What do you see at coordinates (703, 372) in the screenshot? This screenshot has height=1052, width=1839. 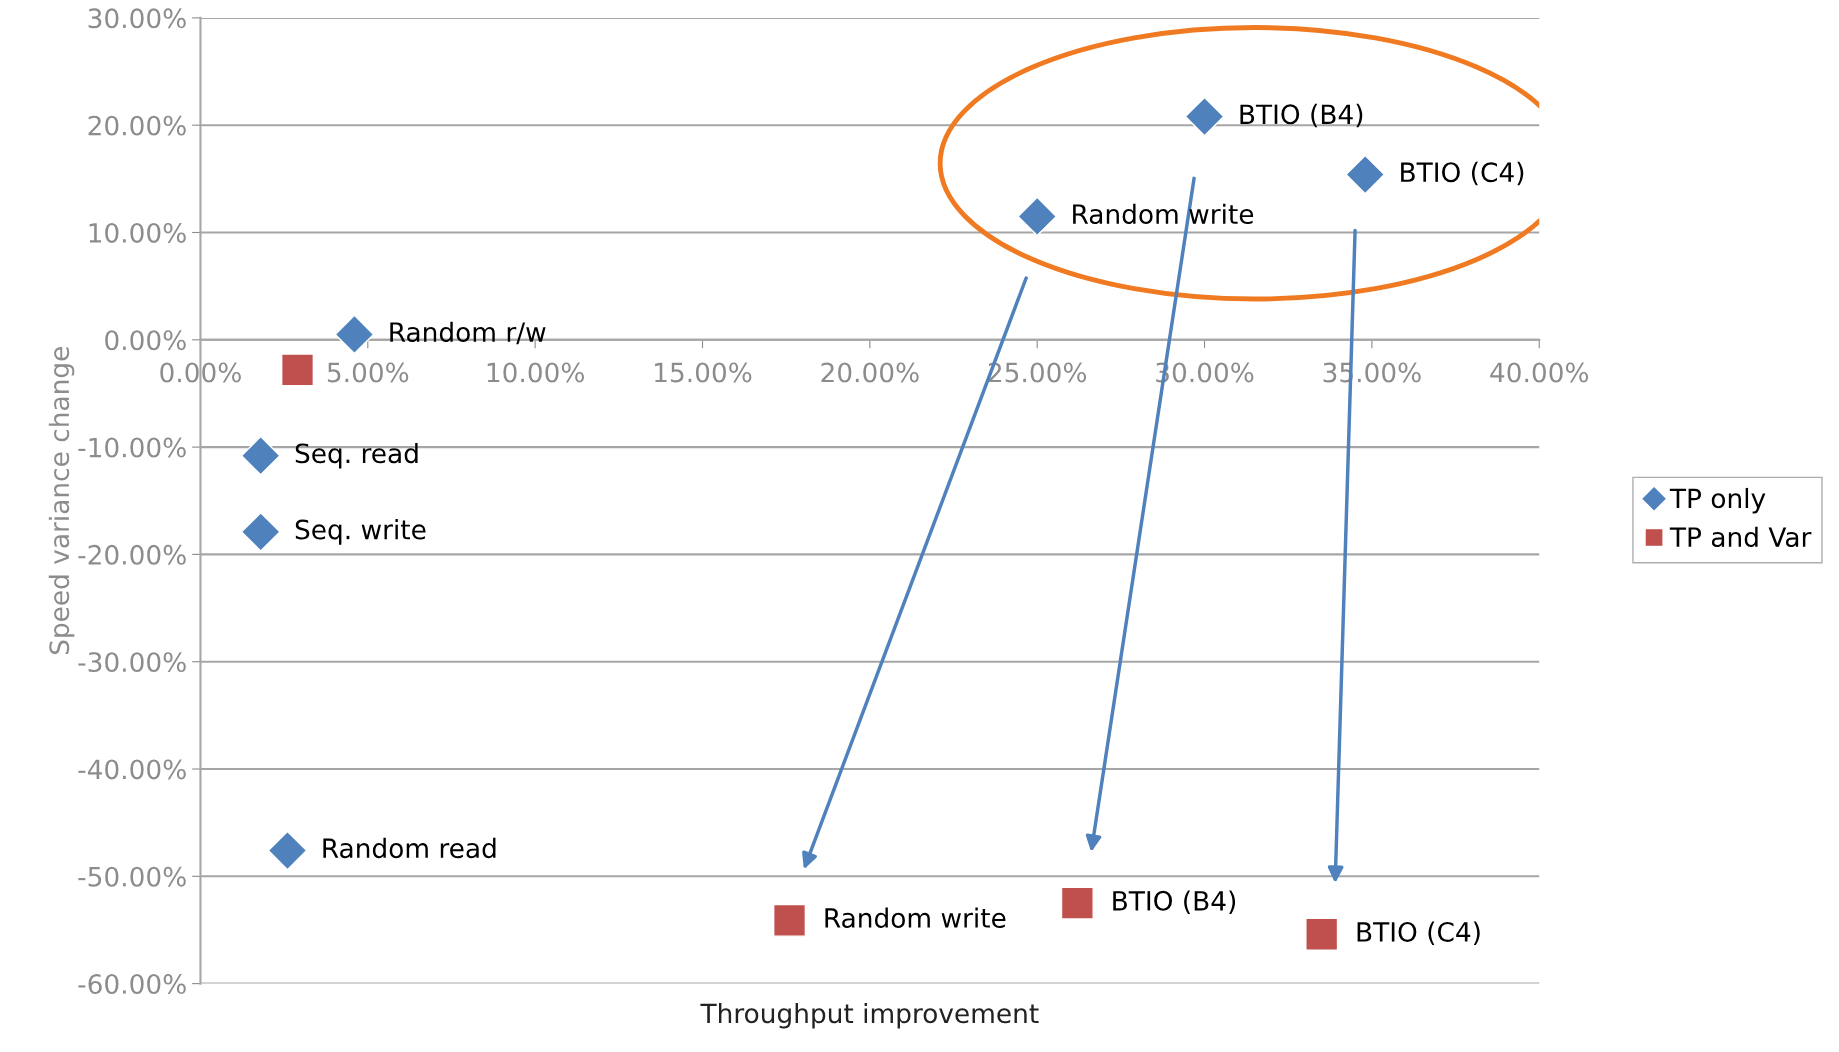 I see `x-tick-label: 15.00%` at bounding box center [703, 372].